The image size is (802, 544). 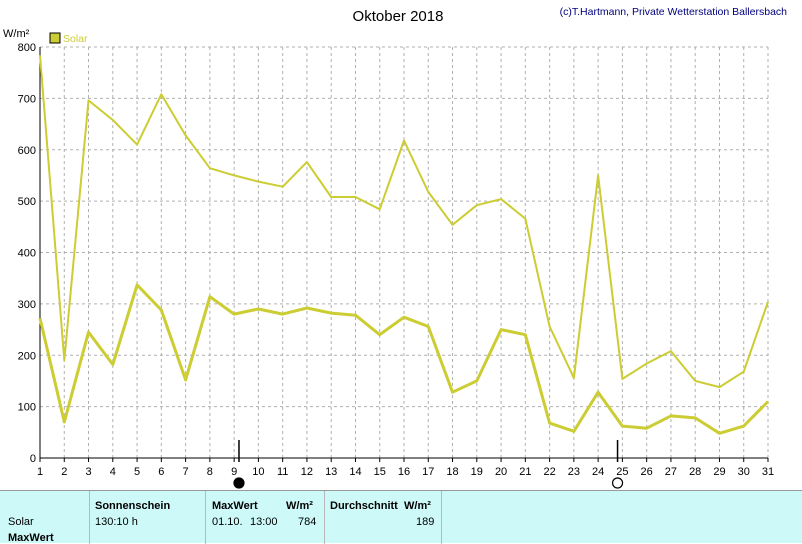 I want to click on chart-title: Oktober 2018, so click(x=398, y=16).